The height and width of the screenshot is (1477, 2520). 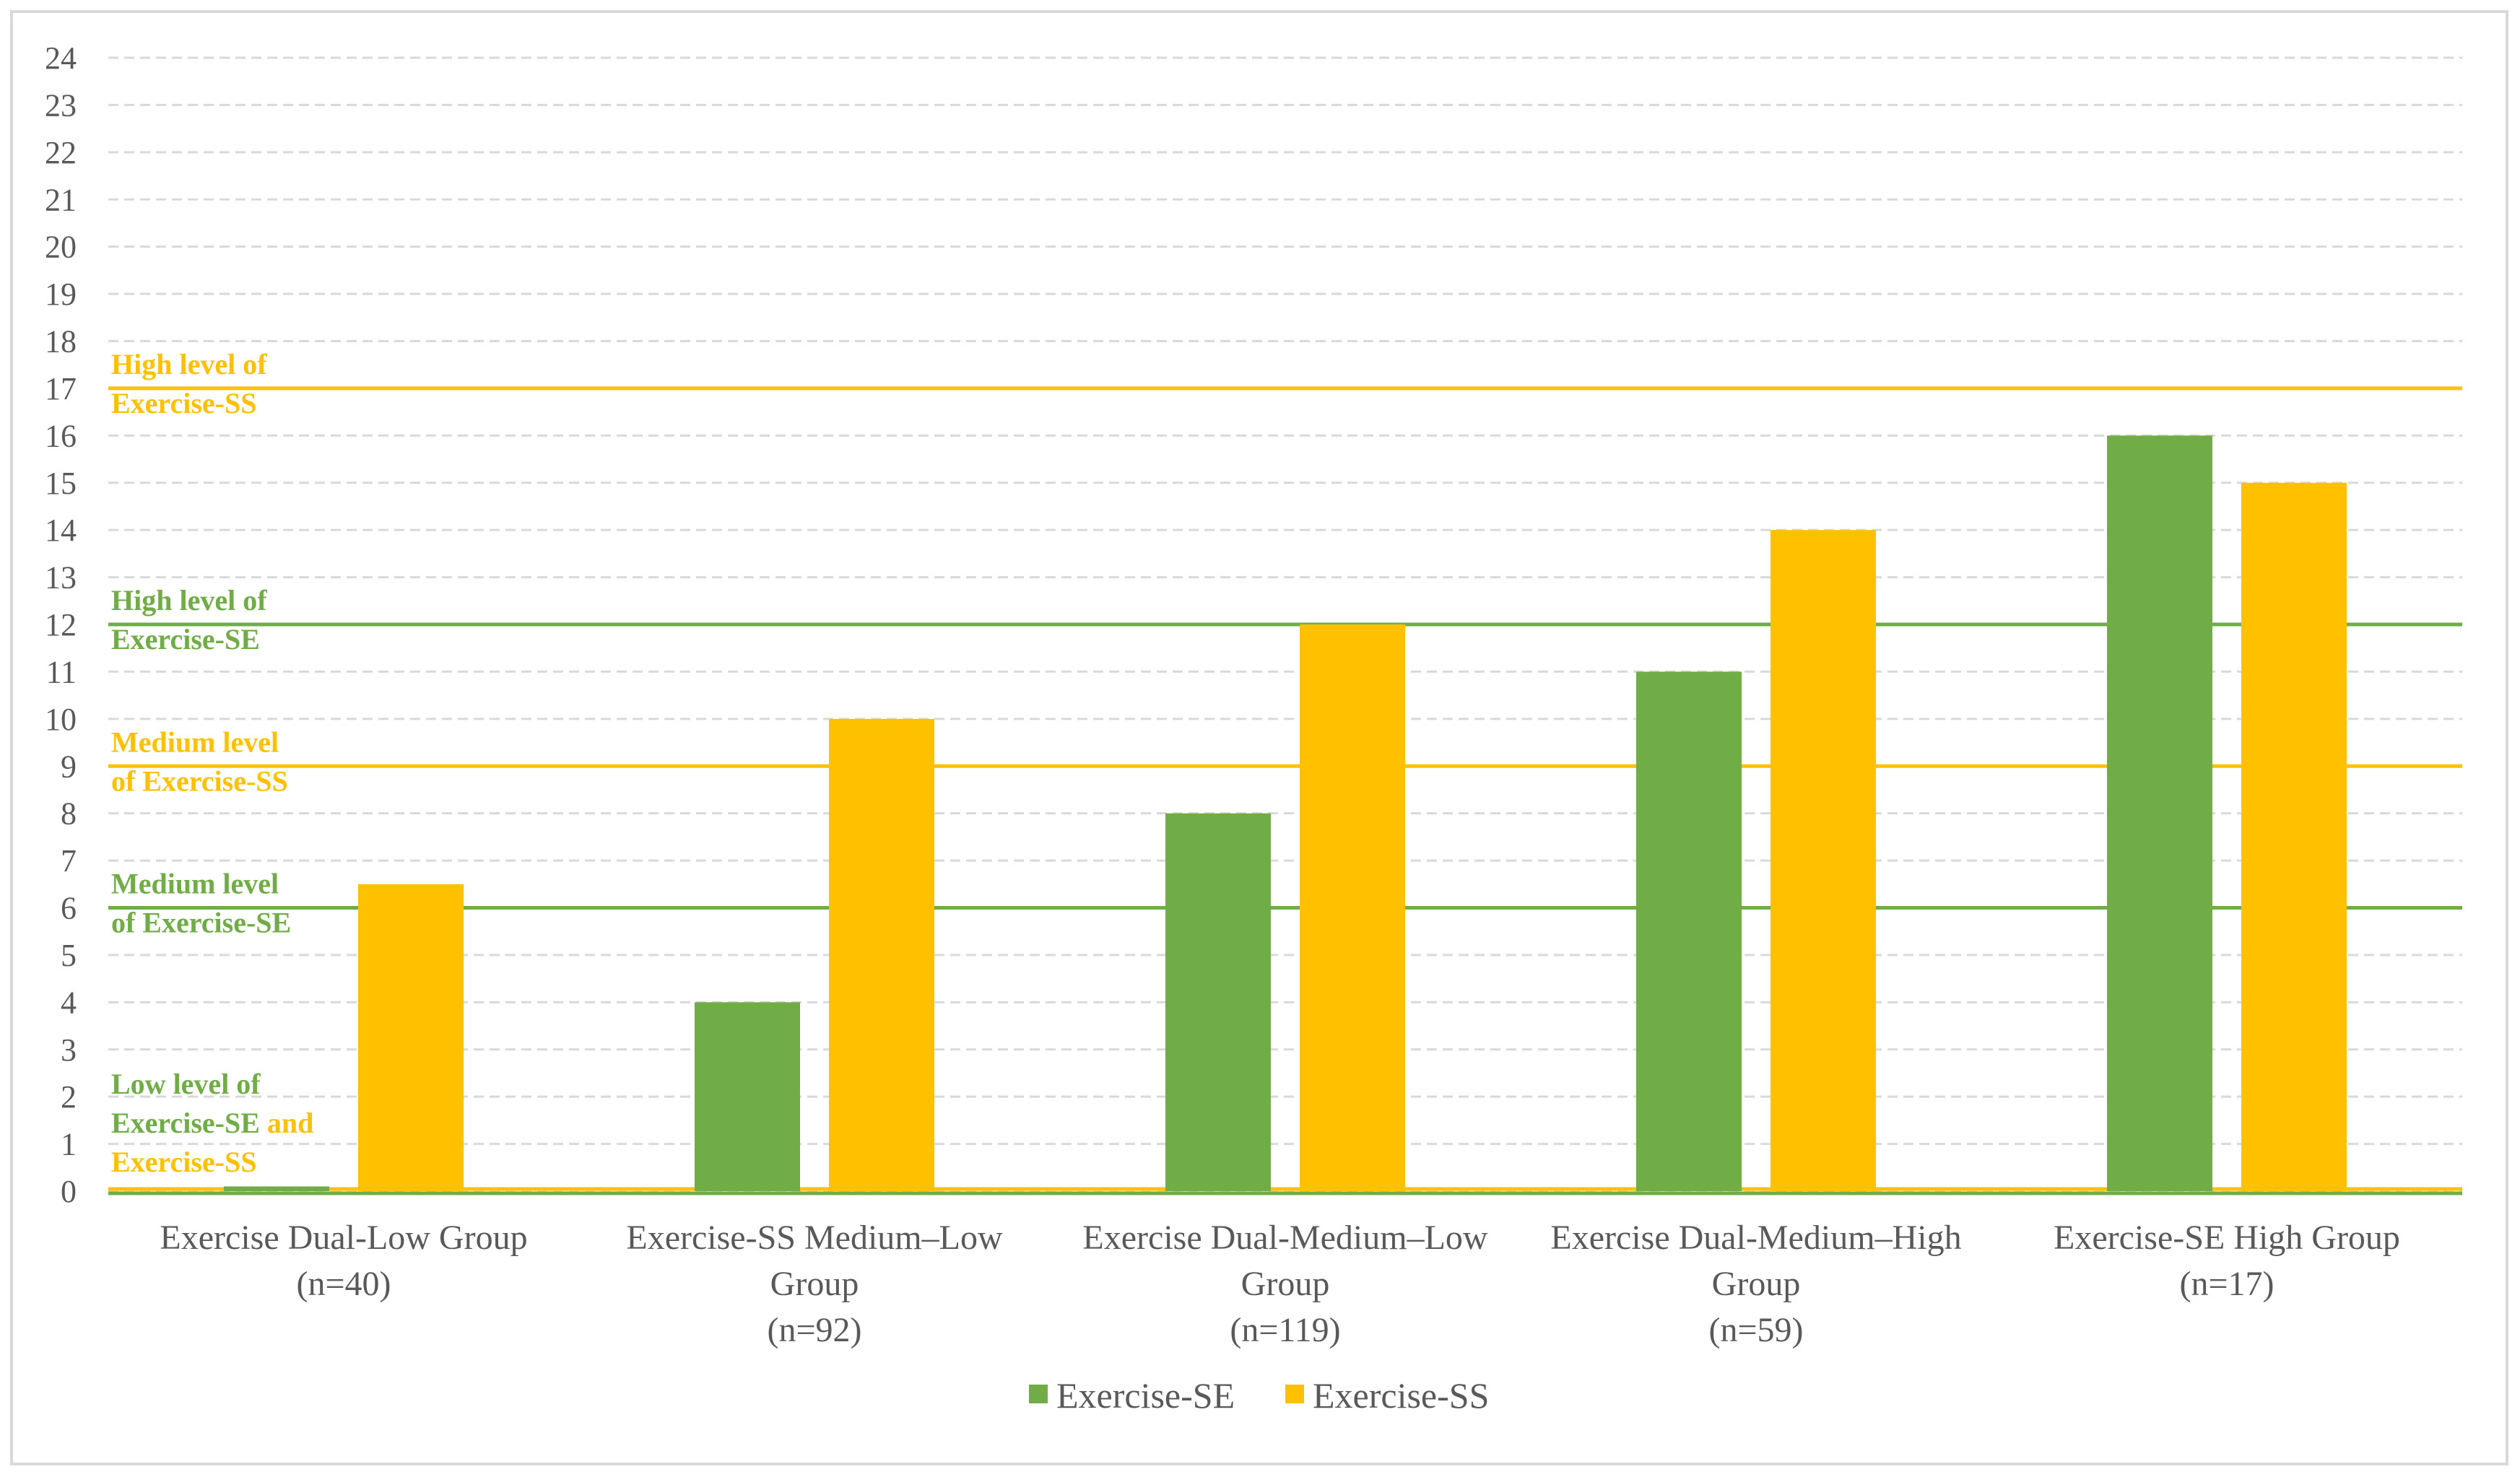 I want to click on x-category-label: (n=17), so click(x=2226, y=1284).